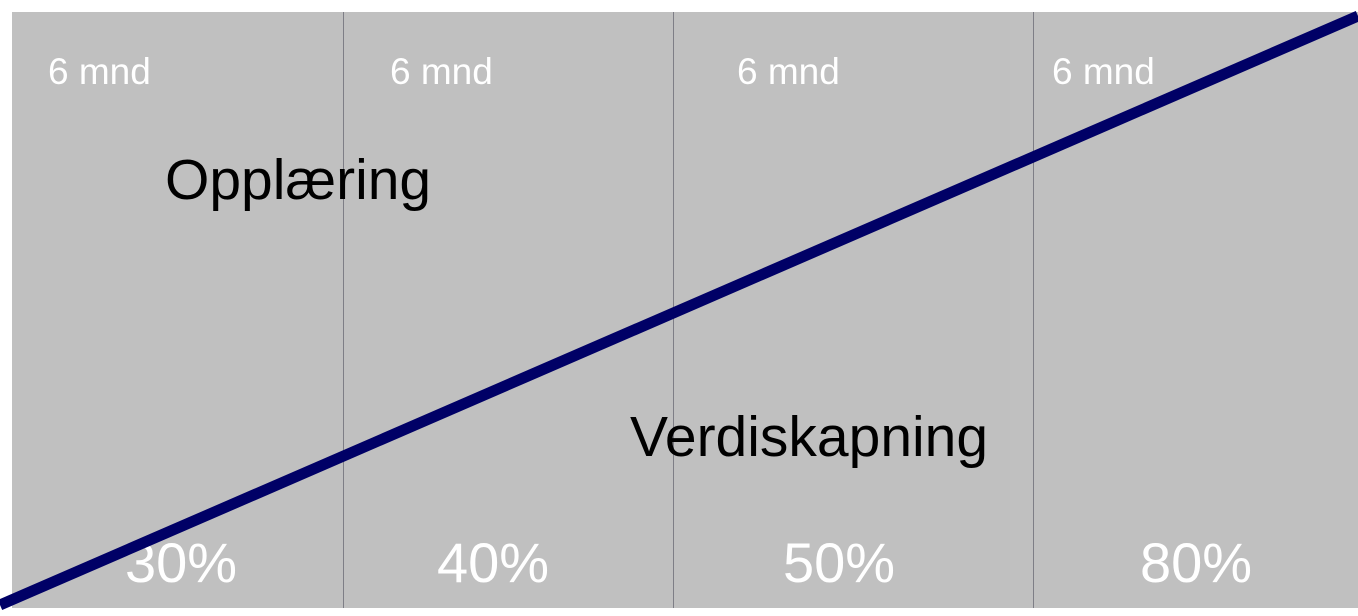 The height and width of the screenshot is (616, 1358). I want to click on phase-2-duration: 6 mnd, so click(441, 71).